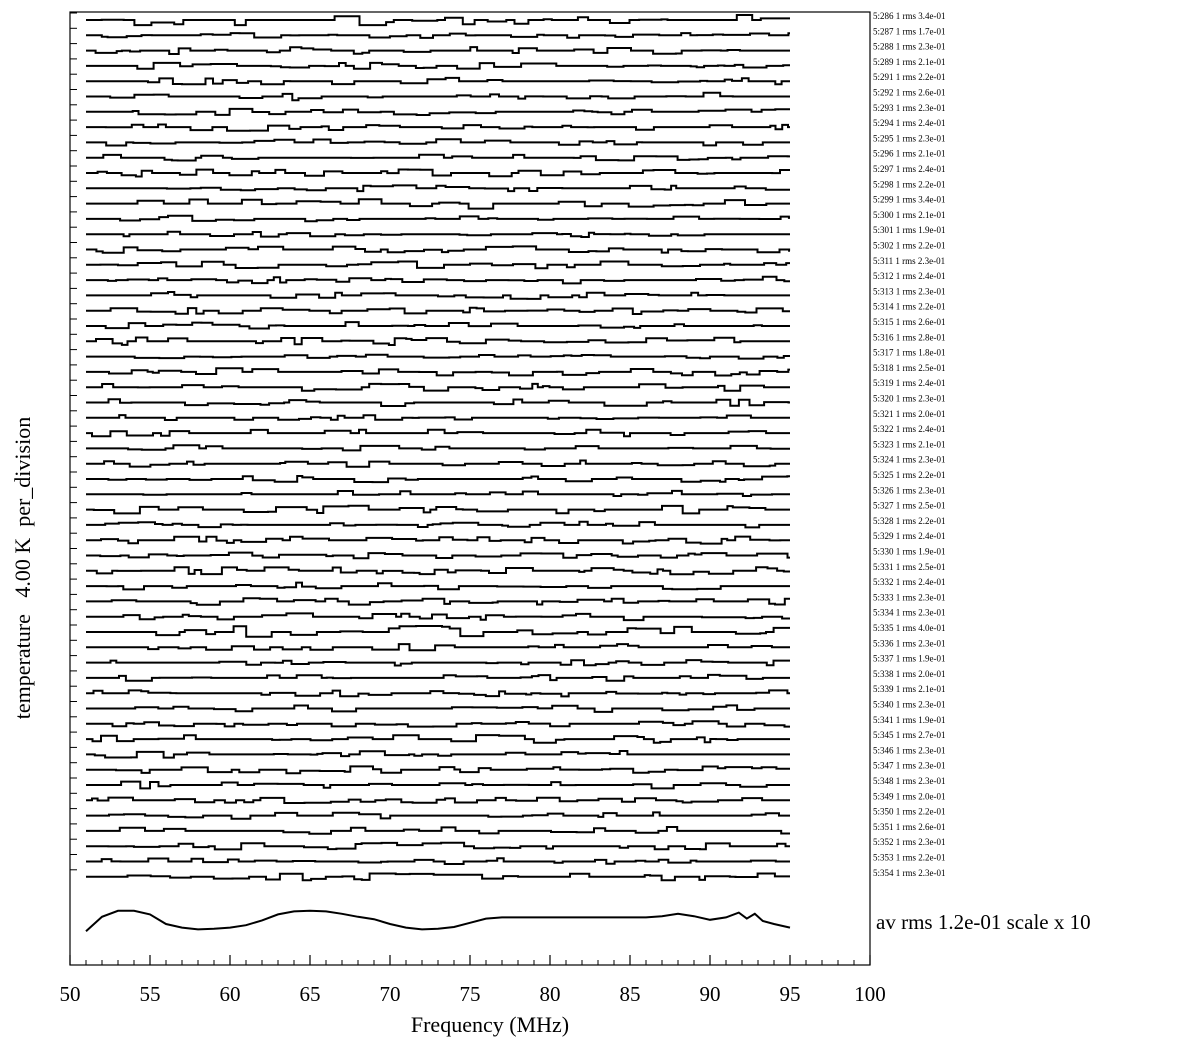  Describe the element at coordinates (909, 337) in the screenshot. I see `trace-label: 5:316 1 rms 2.8e-01` at that location.